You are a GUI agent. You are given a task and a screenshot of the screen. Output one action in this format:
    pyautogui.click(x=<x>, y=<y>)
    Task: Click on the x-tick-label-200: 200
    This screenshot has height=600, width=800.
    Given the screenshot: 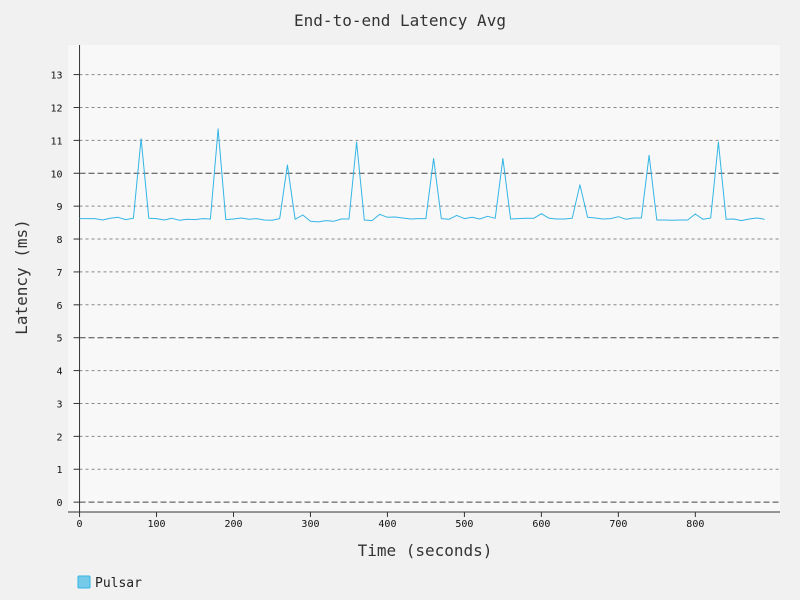 What is the action you would take?
    pyautogui.click(x=233, y=524)
    